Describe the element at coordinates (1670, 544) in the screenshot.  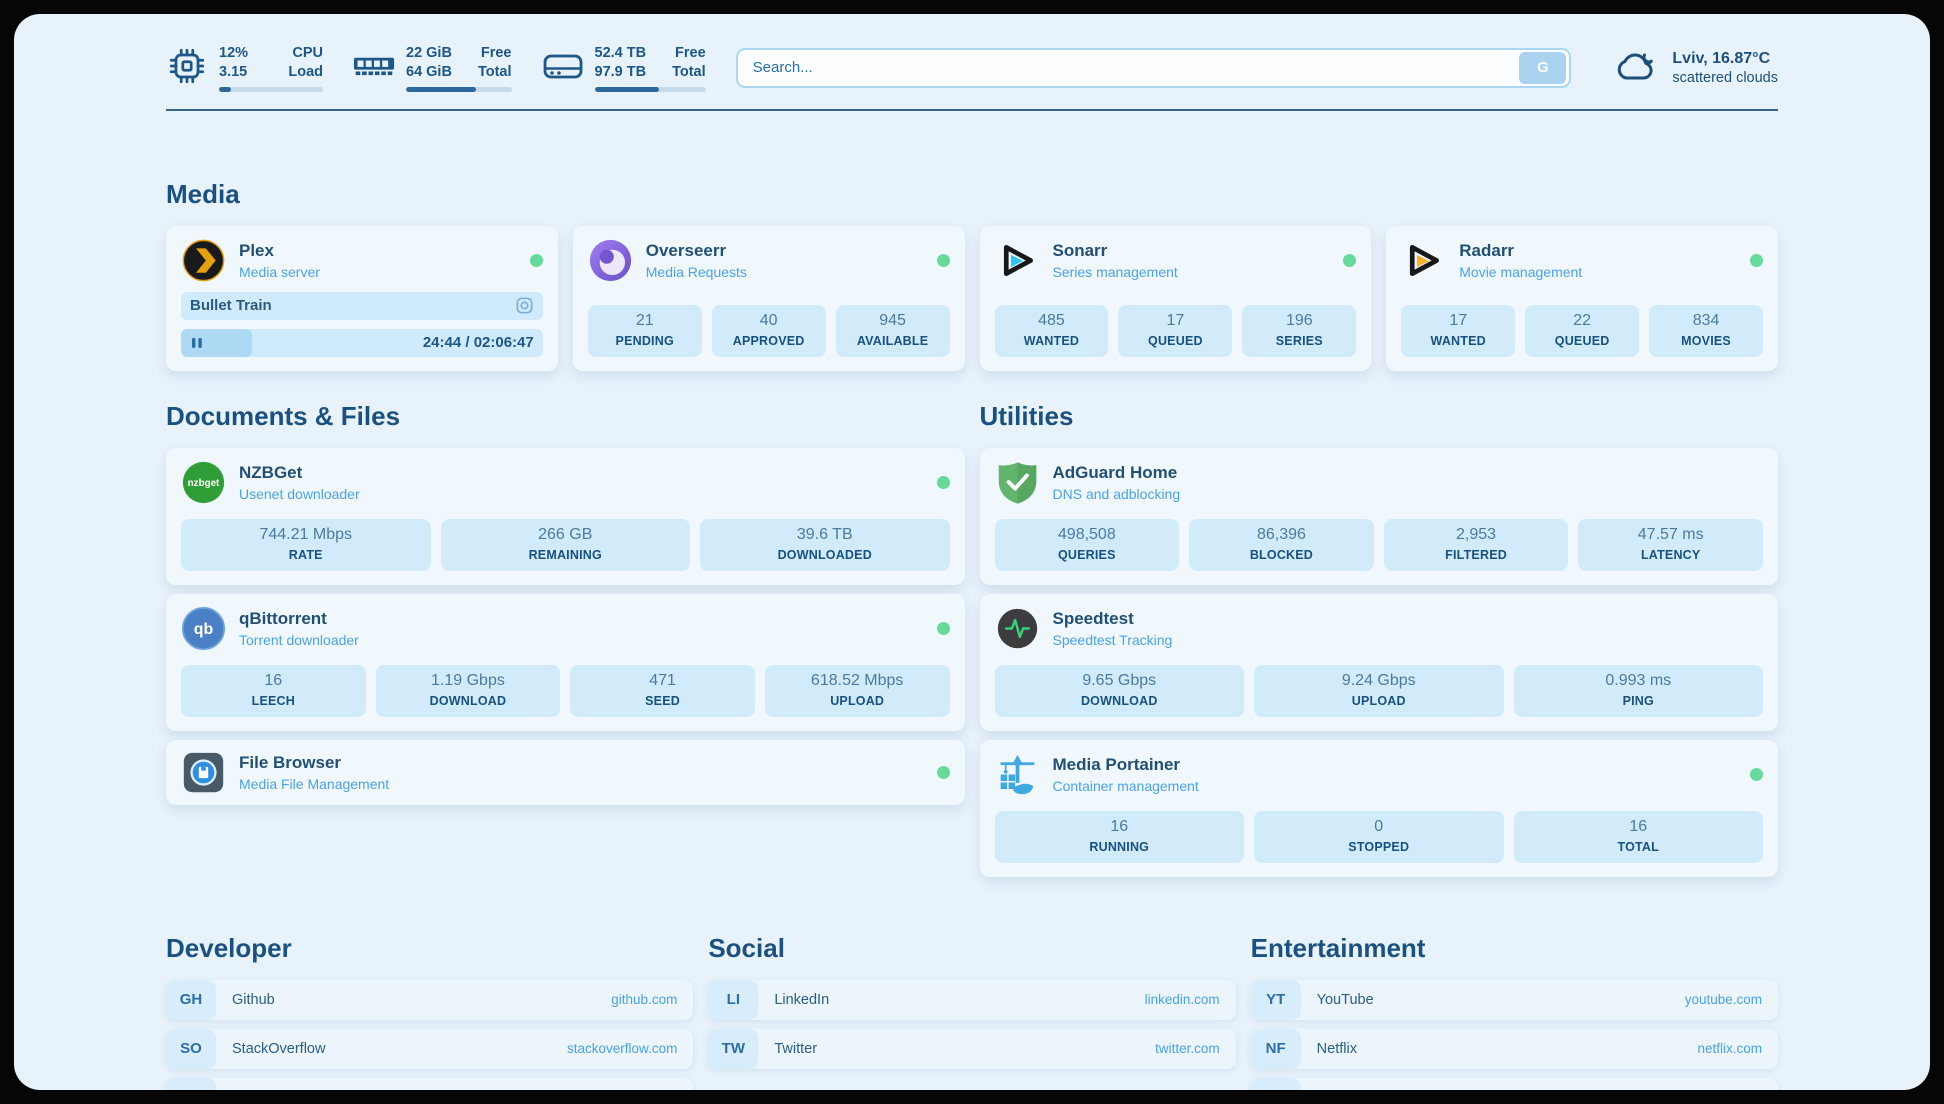
I see `stat-latency: 47.57 ms LATENCY` at that location.